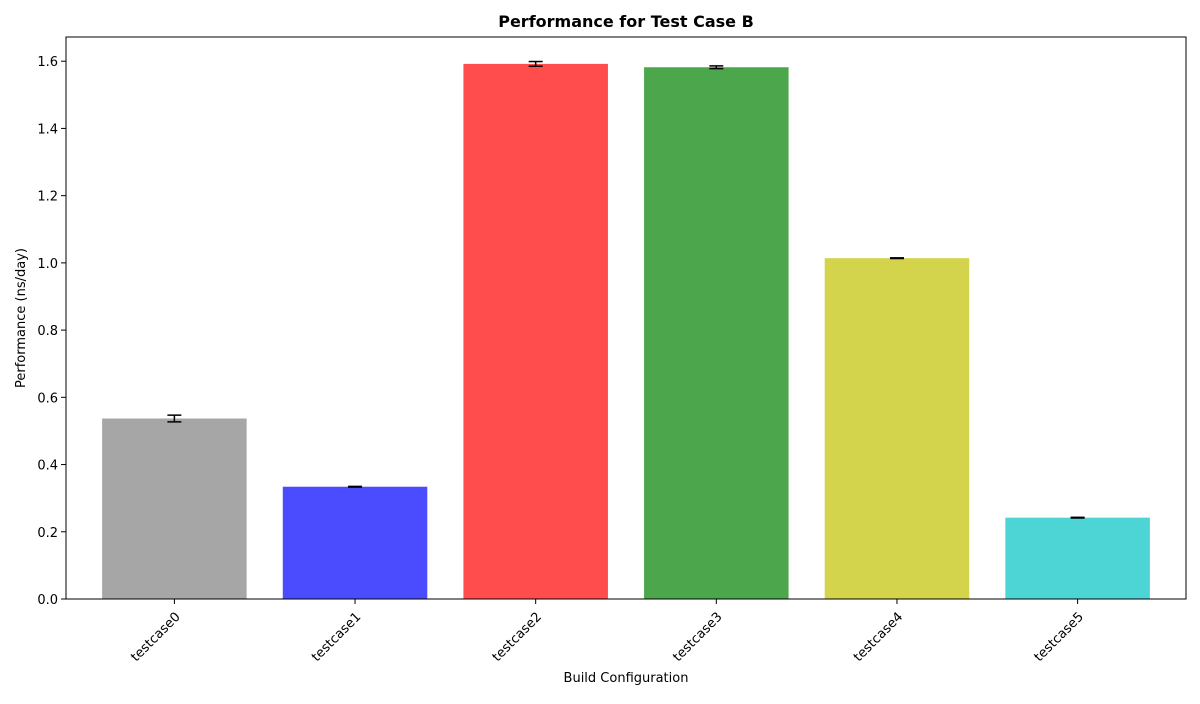  What do you see at coordinates (897, 428) in the screenshot?
I see `bar-testcase4` at bounding box center [897, 428].